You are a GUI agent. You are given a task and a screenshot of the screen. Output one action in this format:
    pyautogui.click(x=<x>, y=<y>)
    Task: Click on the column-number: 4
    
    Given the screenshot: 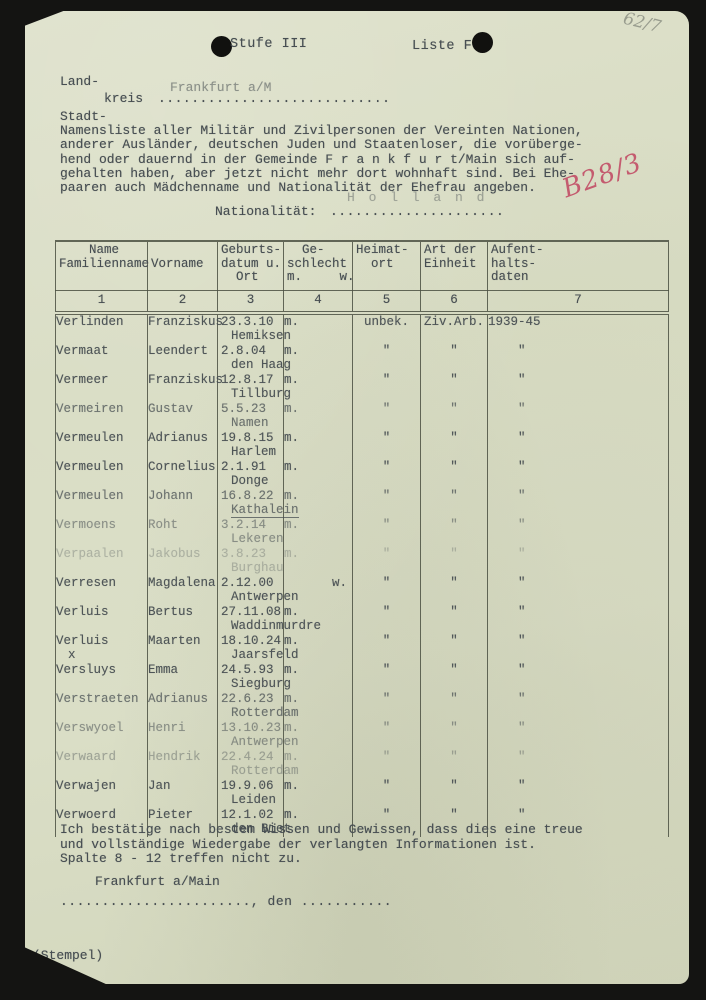 What is the action you would take?
    pyautogui.click(x=318, y=302)
    